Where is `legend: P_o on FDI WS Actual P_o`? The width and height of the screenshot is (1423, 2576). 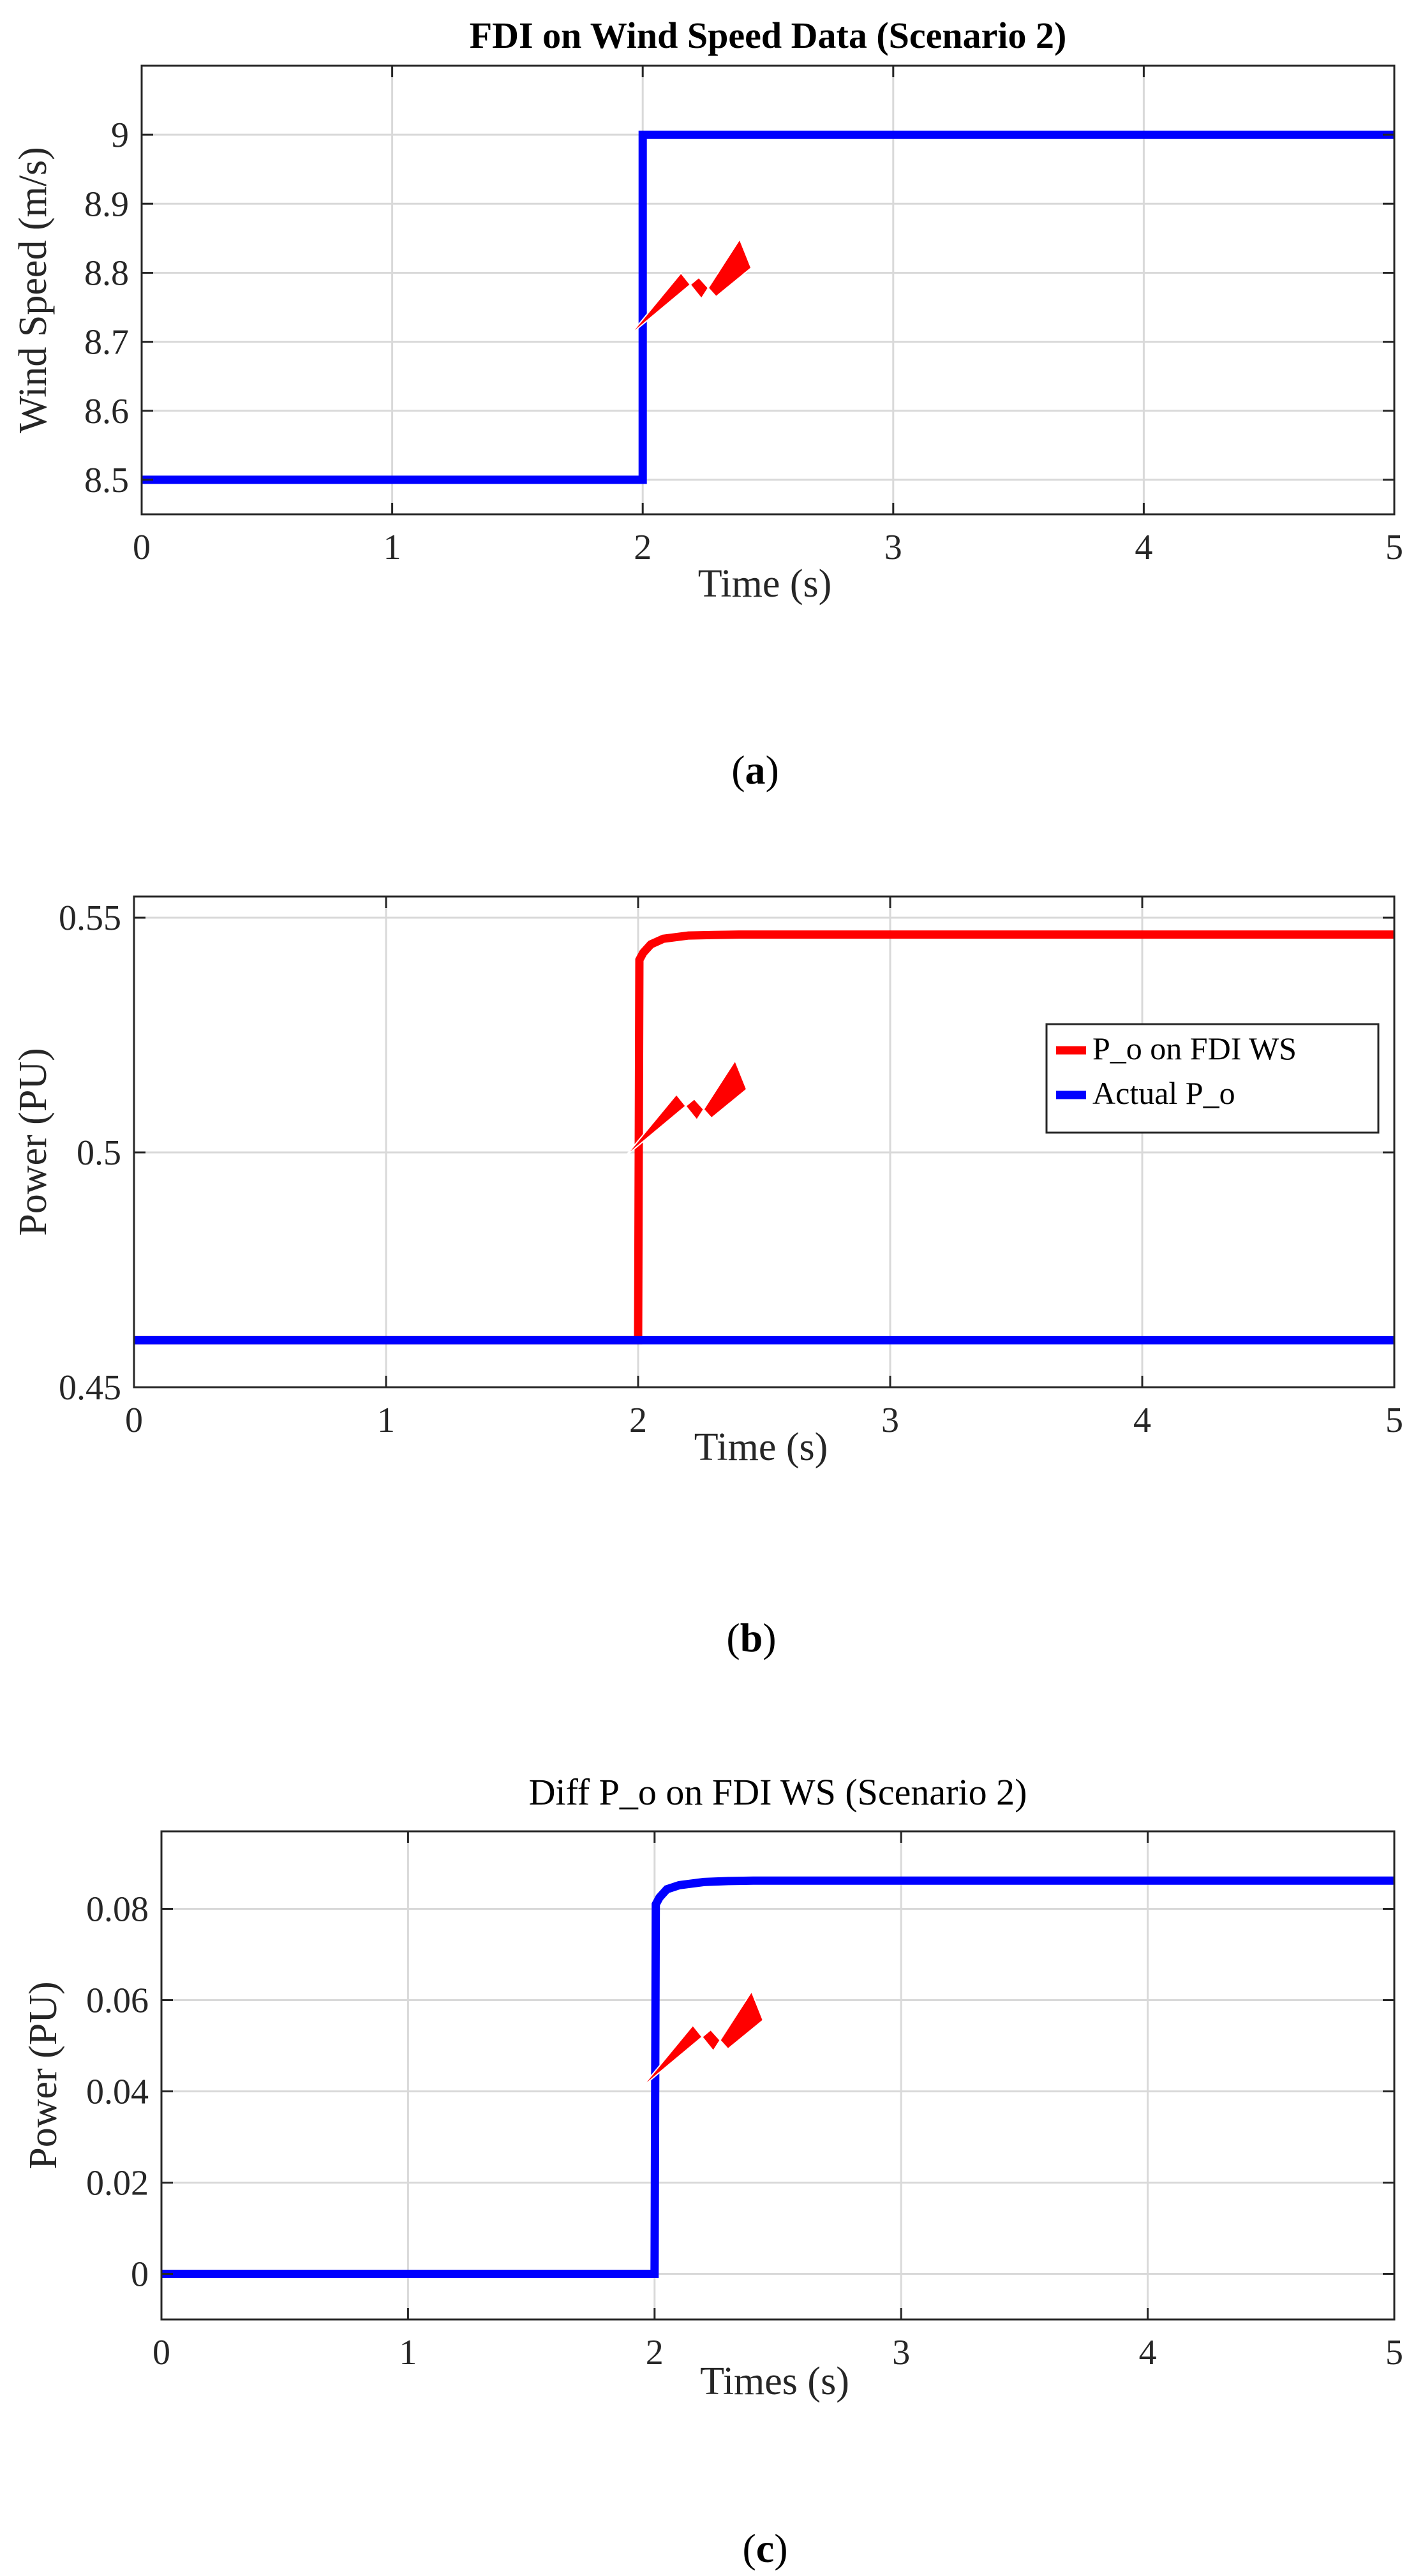 legend: P_o on FDI WS Actual P_o is located at coordinates (1212, 1078).